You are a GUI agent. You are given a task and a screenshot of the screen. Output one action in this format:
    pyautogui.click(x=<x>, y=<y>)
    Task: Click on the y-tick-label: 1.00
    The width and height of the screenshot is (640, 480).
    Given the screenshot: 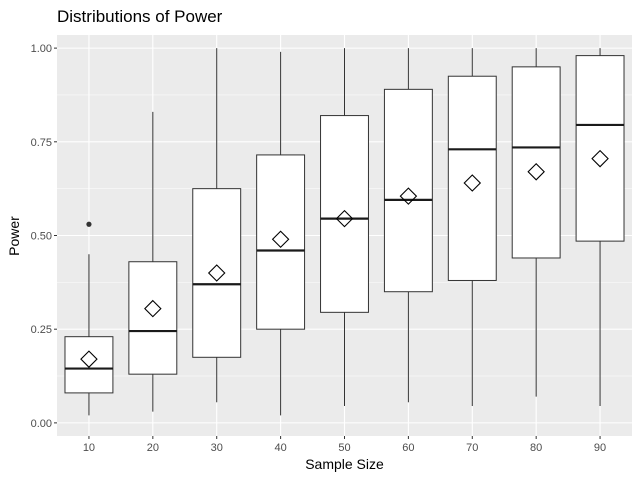 What is the action you would take?
    pyautogui.click(x=41, y=49)
    